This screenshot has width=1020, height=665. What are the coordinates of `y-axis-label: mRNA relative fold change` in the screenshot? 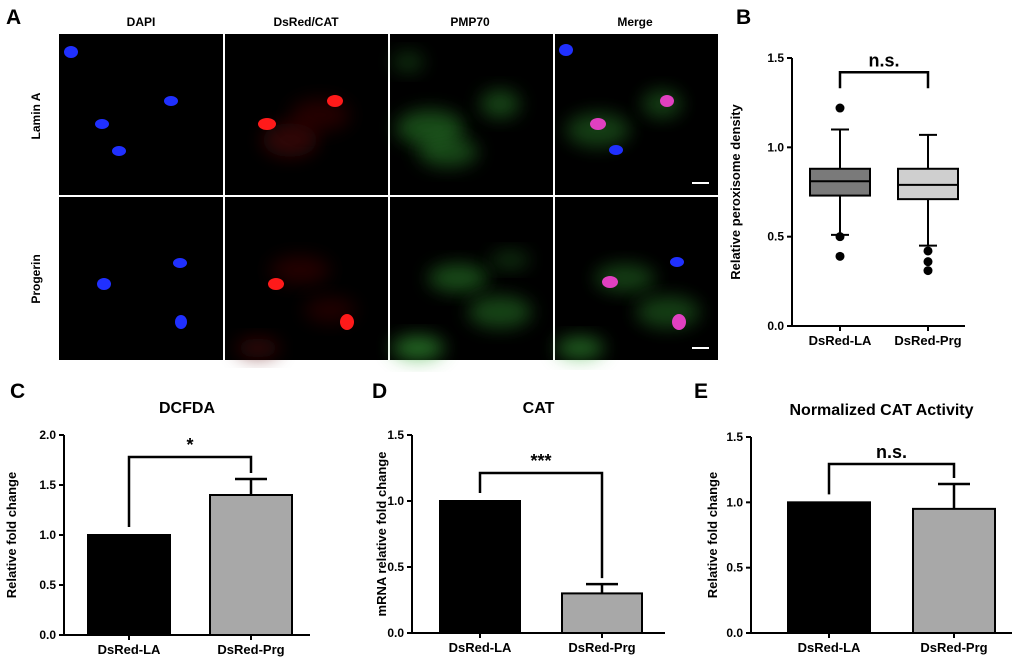 It's located at (381, 534).